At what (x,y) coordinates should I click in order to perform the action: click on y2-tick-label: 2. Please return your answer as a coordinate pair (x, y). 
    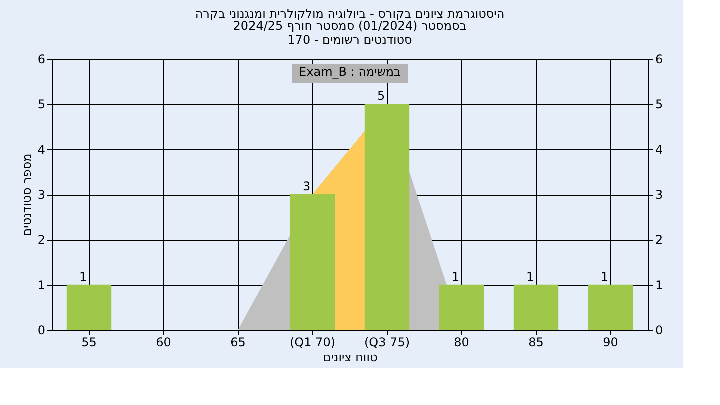
    Looking at the image, I should click on (660, 240).